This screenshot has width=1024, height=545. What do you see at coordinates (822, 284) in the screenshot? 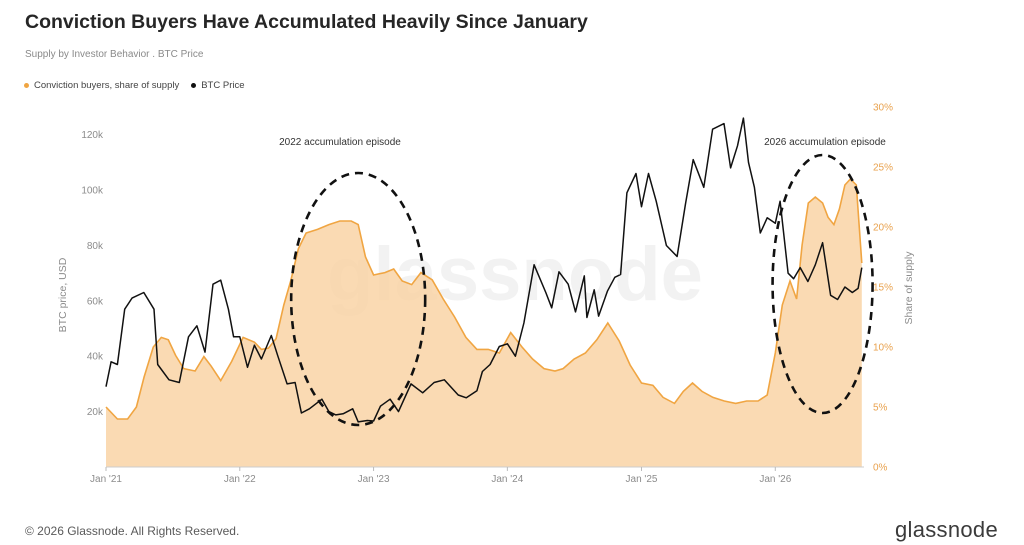
I see `annotation-ellipse-2026` at bounding box center [822, 284].